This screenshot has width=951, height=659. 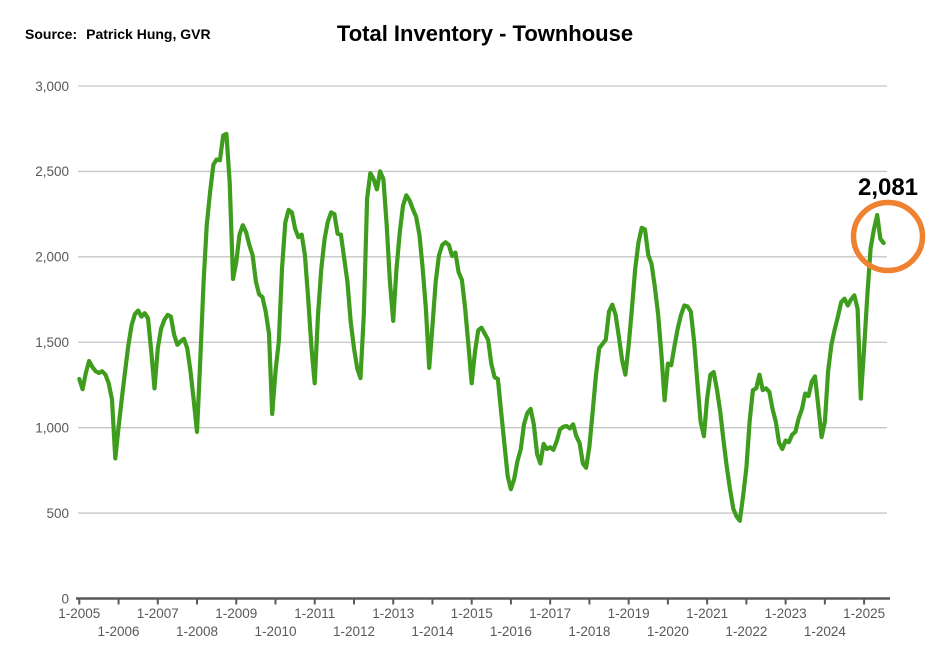 What do you see at coordinates (354, 631) in the screenshot?
I see `x-tick-label-1-2012: 1-2012` at bounding box center [354, 631].